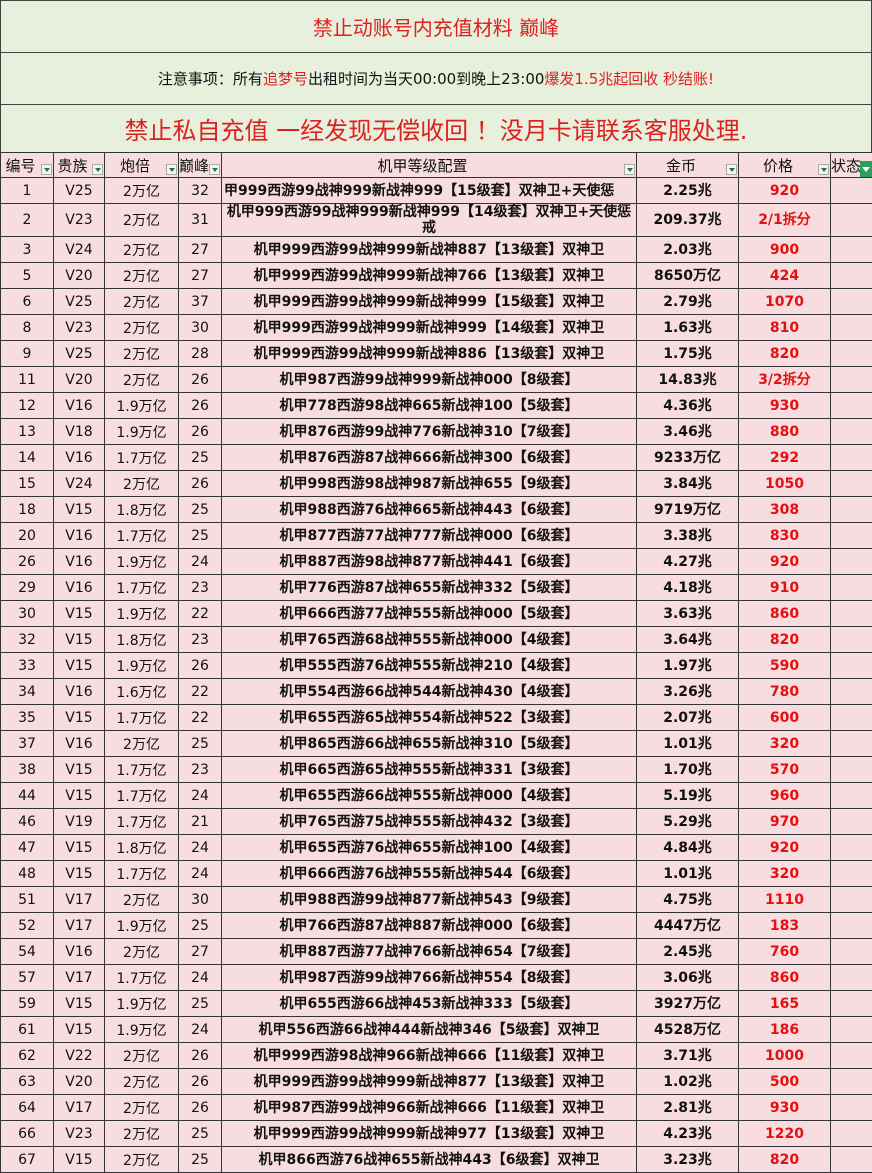 The height and width of the screenshot is (1173, 872). Describe the element at coordinates (200, 191) in the screenshot. I see `cell-peak: 32` at that location.